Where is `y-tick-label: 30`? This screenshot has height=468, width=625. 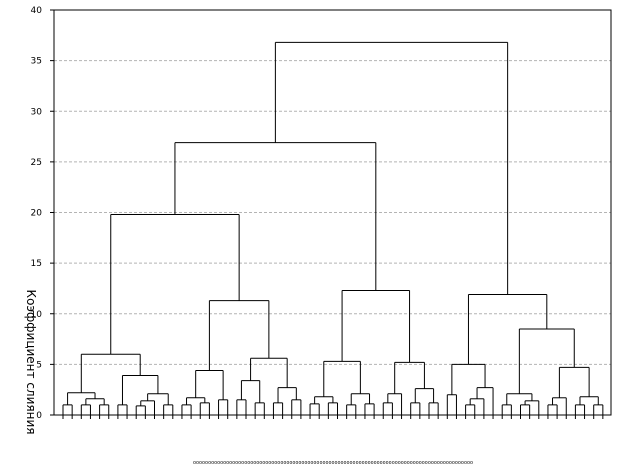
y-tick-label: 30 is located at coordinates (37, 112).